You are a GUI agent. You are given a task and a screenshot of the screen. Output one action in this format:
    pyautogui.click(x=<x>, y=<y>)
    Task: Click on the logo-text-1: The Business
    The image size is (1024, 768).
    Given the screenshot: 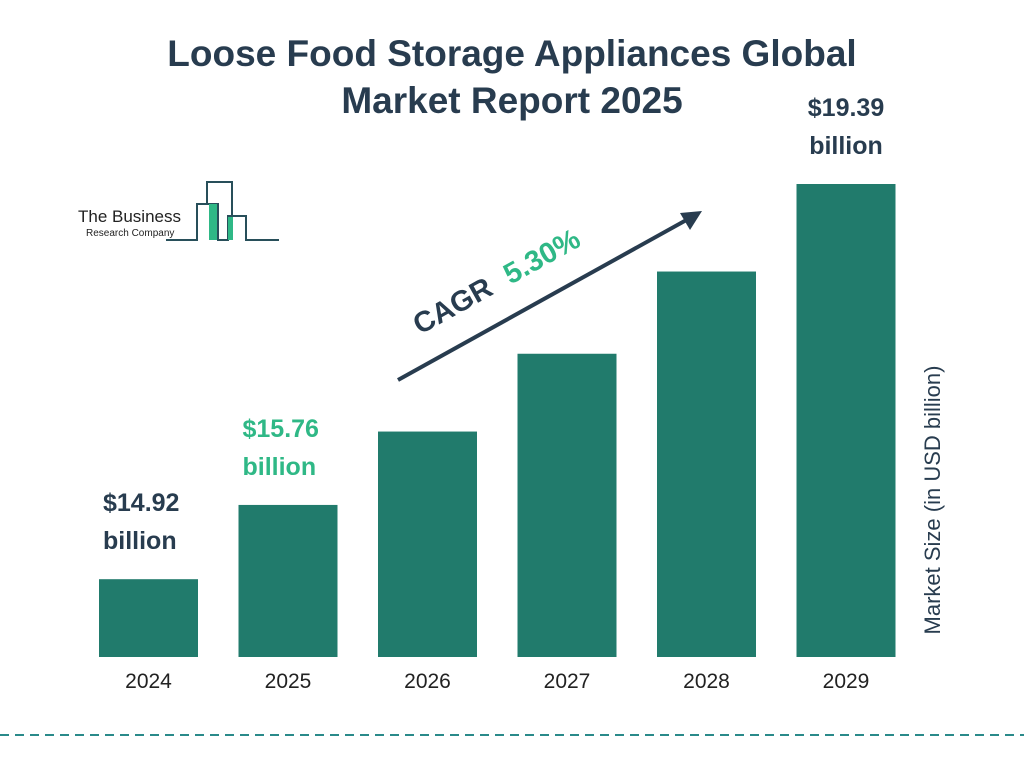 What is the action you would take?
    pyautogui.click(x=129, y=216)
    